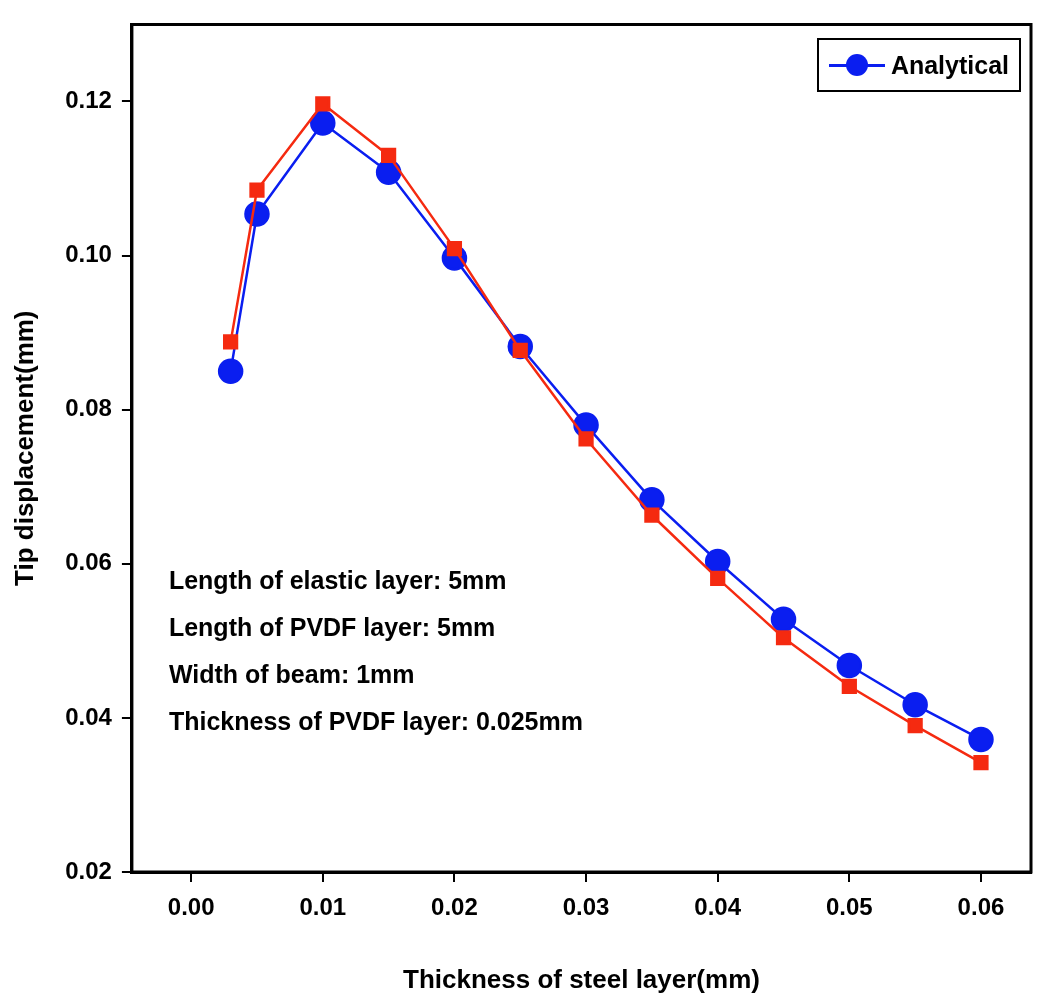  I want to click on y-tick-label: 0.12, so click(88, 100).